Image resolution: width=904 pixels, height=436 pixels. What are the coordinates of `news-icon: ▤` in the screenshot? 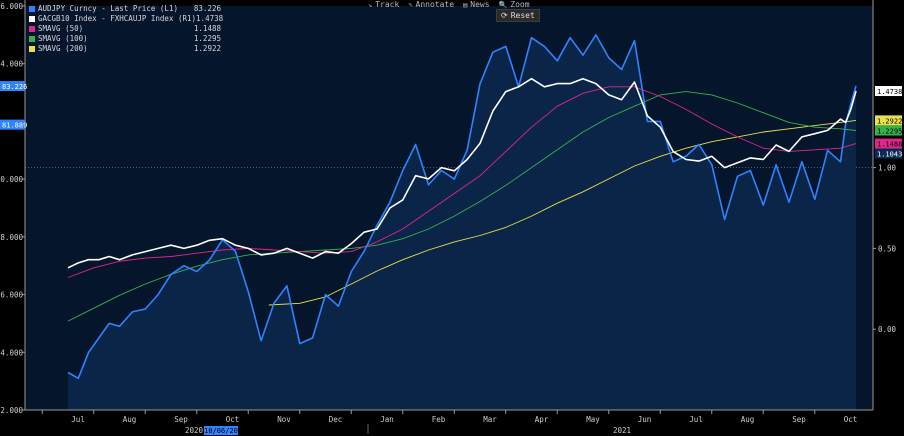 It's located at (465, 4).